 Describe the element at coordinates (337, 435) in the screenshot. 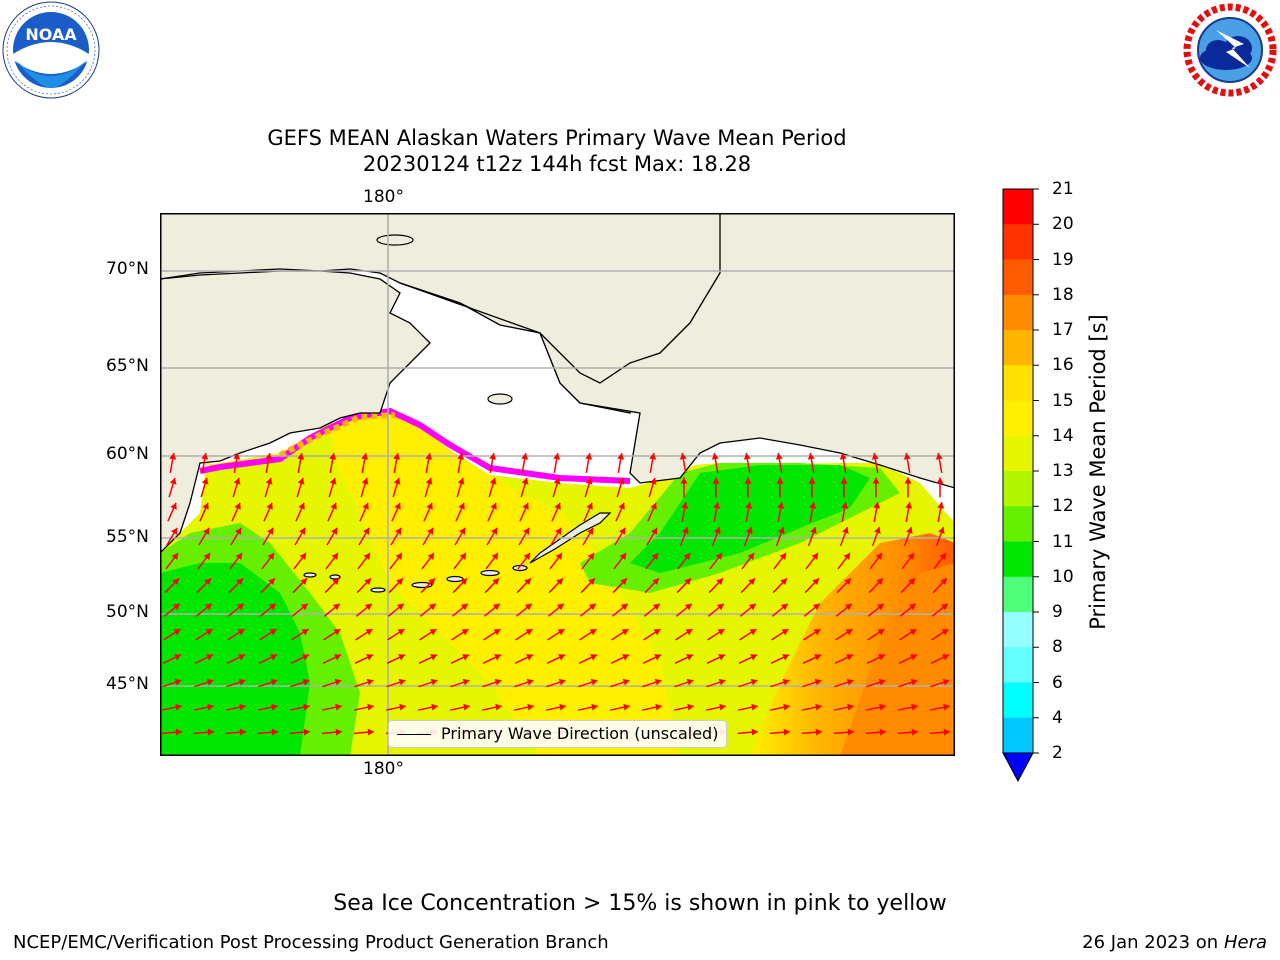

I see `sea-ice-edge-inner` at that location.